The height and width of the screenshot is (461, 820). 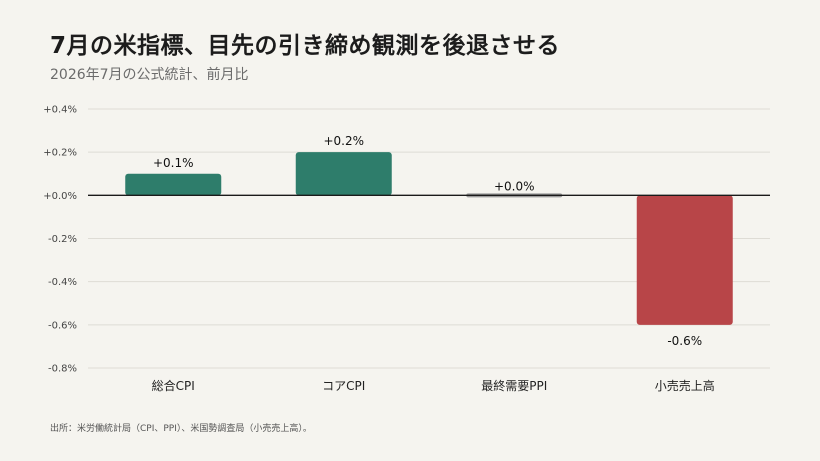 I want to click on x-category-label: コアCPI, so click(x=343, y=386).